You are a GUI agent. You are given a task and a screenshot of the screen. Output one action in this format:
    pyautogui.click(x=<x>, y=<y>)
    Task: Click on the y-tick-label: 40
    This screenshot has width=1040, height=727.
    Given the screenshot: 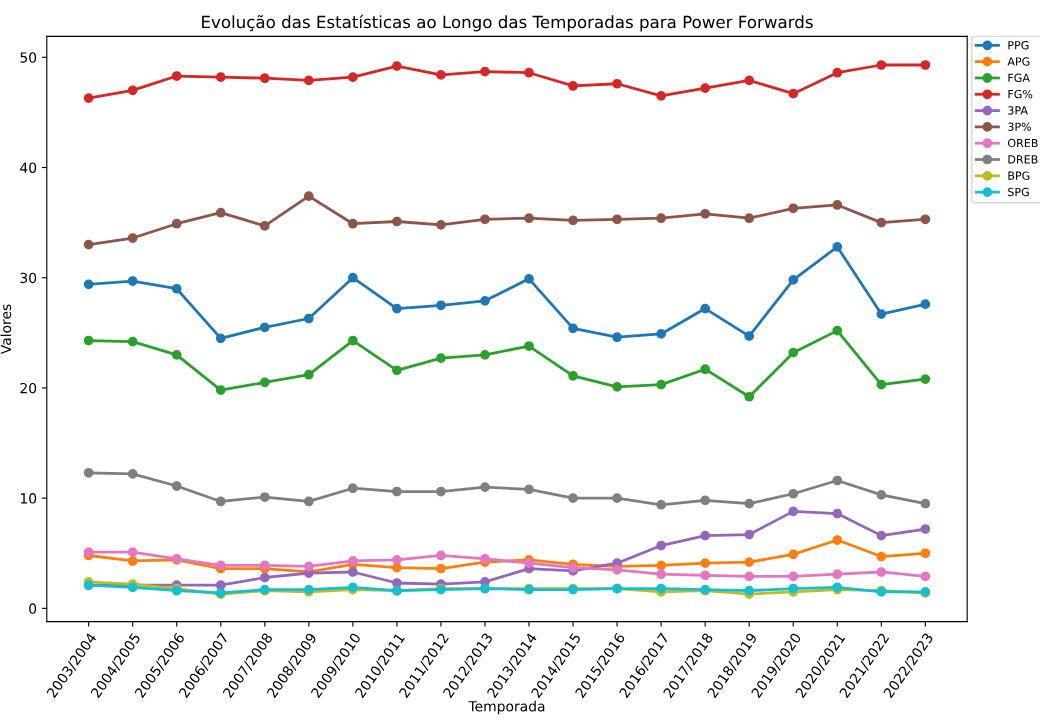 What is the action you would take?
    pyautogui.click(x=28, y=167)
    